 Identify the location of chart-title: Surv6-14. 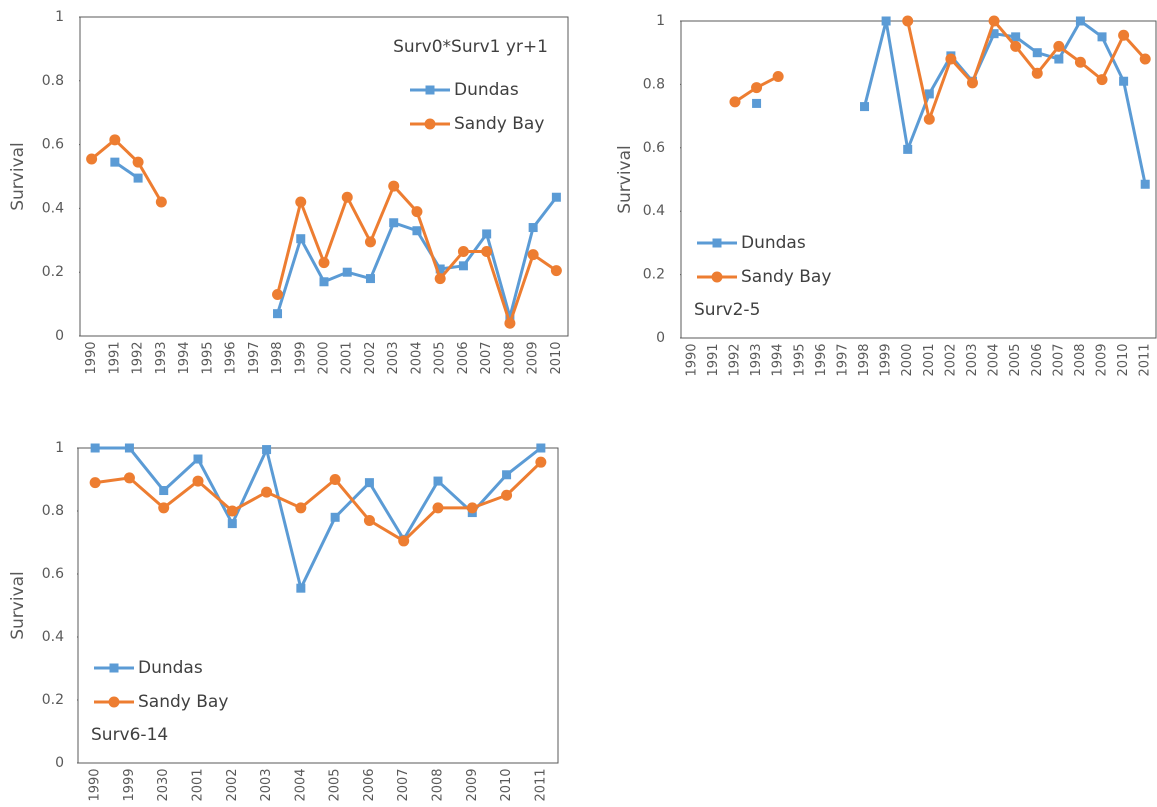
(129, 735).